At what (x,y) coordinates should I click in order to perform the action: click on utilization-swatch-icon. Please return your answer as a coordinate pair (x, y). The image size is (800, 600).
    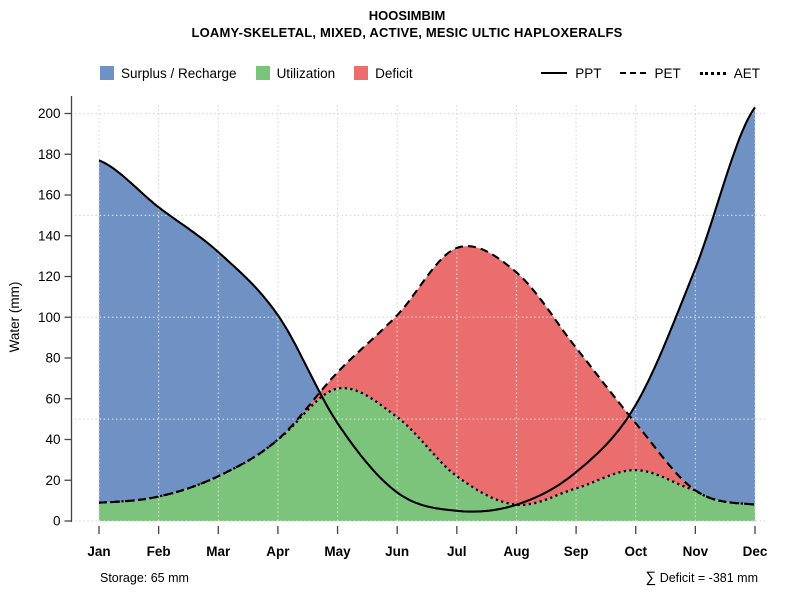
    Looking at the image, I should click on (262, 73).